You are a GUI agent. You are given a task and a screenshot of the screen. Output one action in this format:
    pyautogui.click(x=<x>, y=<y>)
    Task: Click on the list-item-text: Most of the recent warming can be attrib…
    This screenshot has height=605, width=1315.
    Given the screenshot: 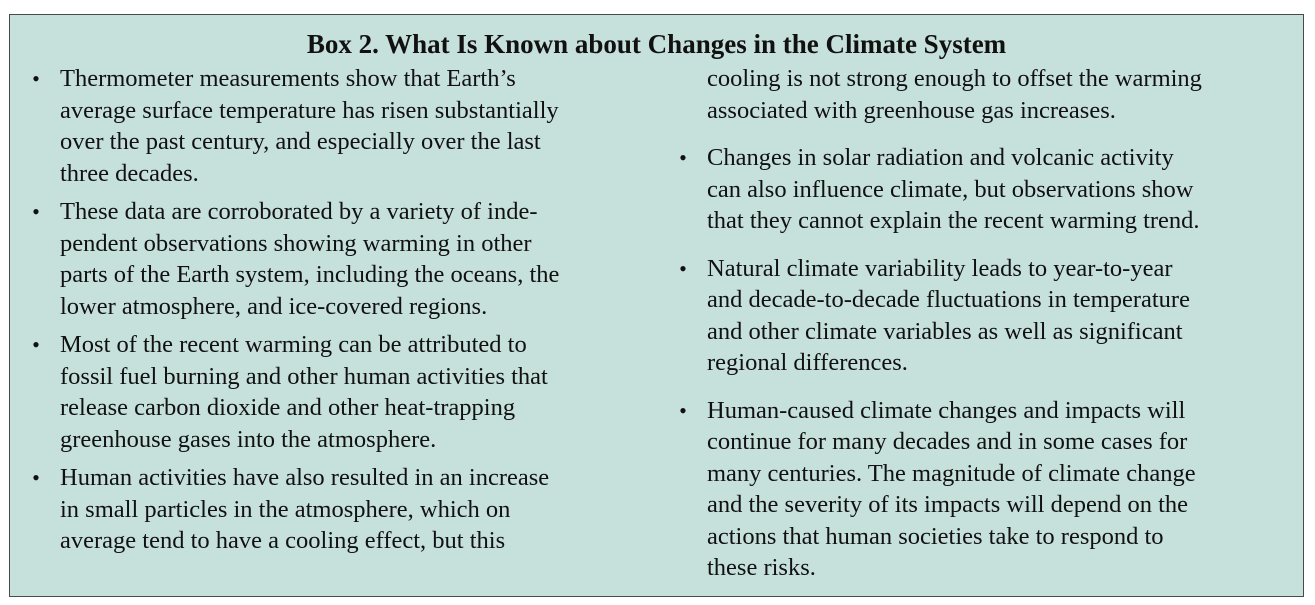 What is the action you would take?
    pyautogui.click(x=304, y=392)
    